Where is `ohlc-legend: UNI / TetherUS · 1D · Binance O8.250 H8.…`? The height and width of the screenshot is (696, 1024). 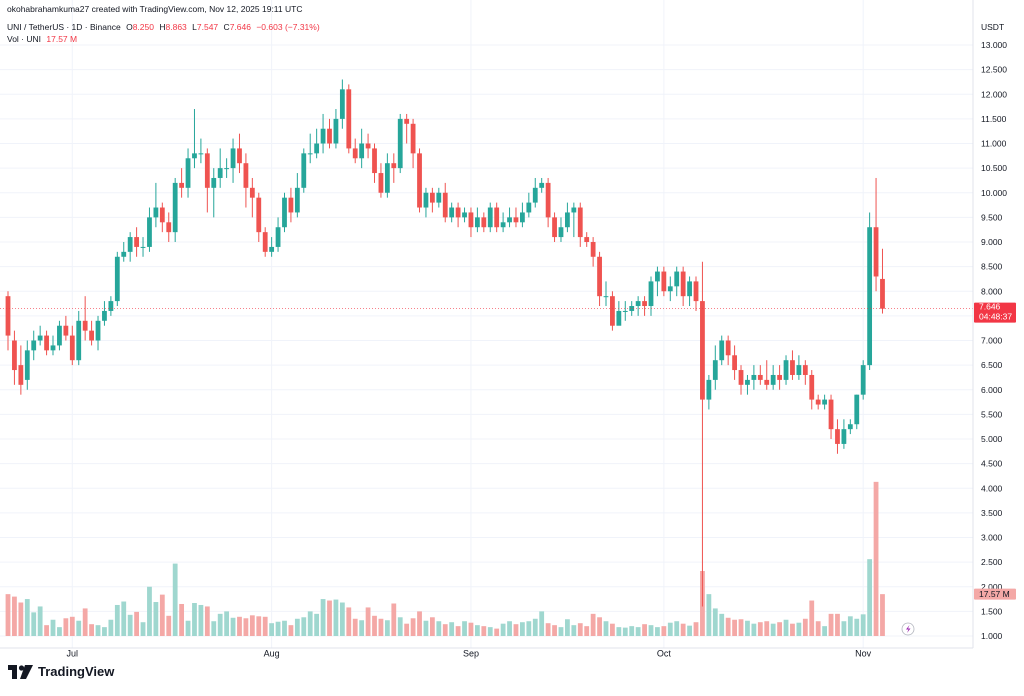 ohlc-legend: UNI / TetherUS · 1D · Binance O8.250 H8.… is located at coordinates (165, 27).